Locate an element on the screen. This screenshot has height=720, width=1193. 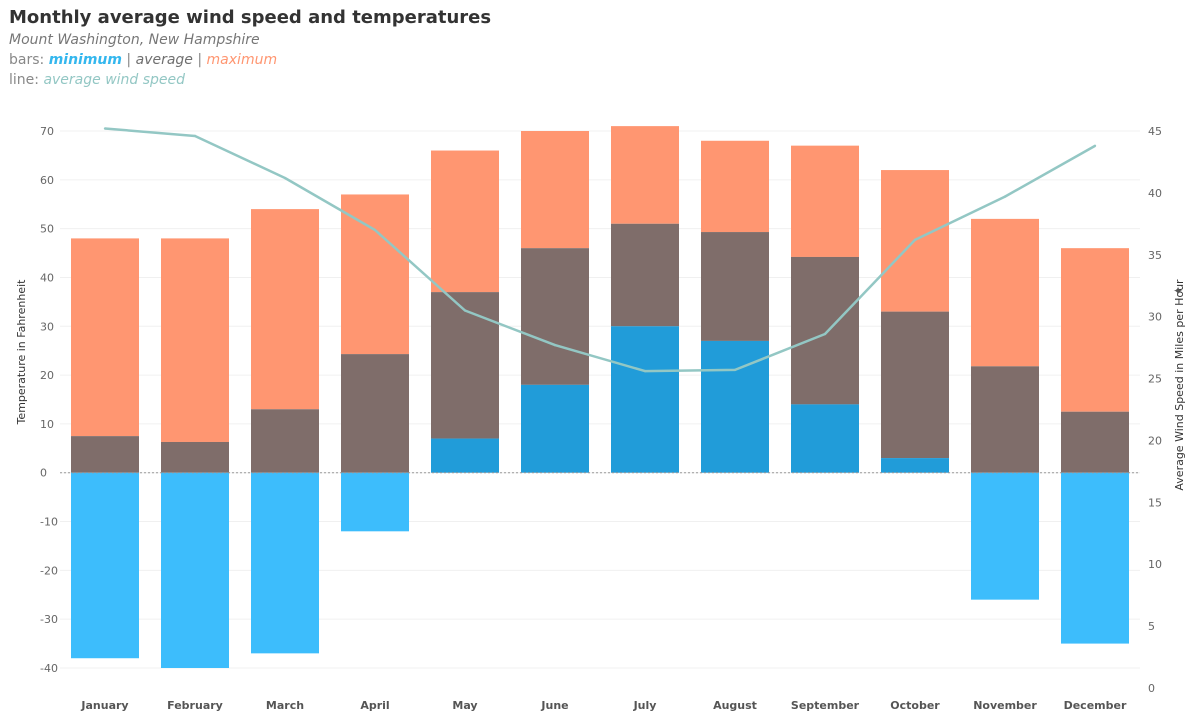
category-label: July is located at coordinates (645, 705).